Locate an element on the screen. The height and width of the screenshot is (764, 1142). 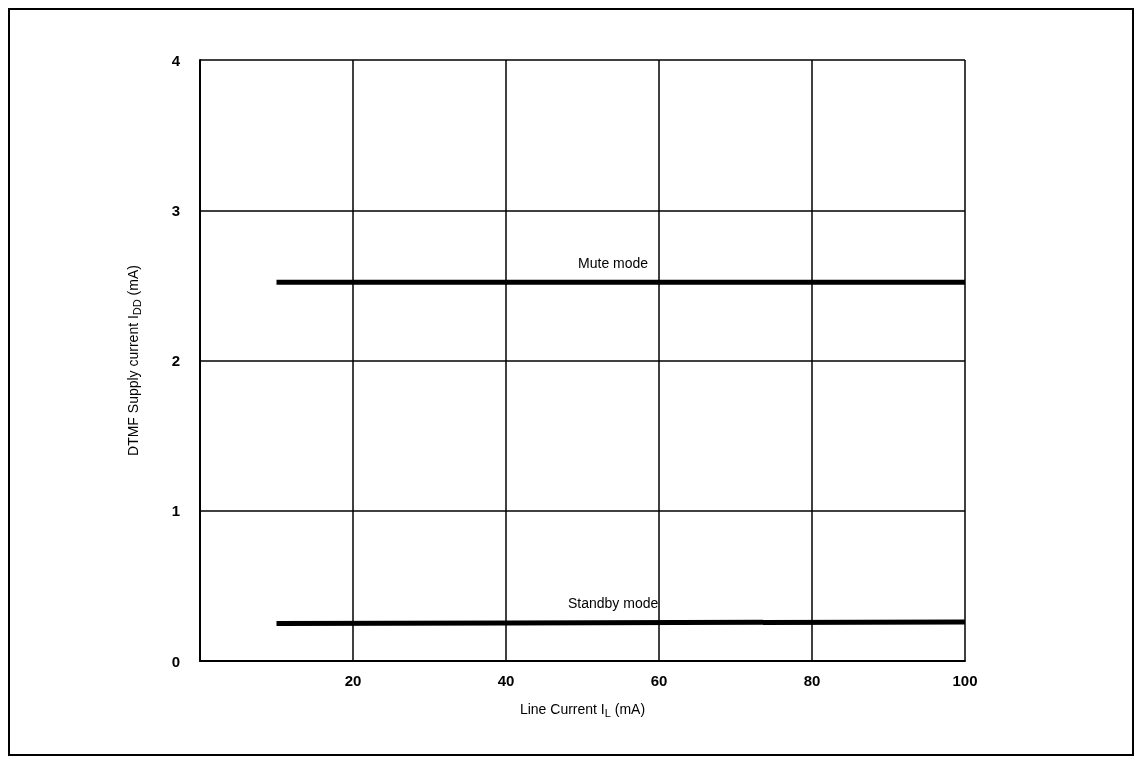
x-tick-label: 80 is located at coordinates (812, 680).